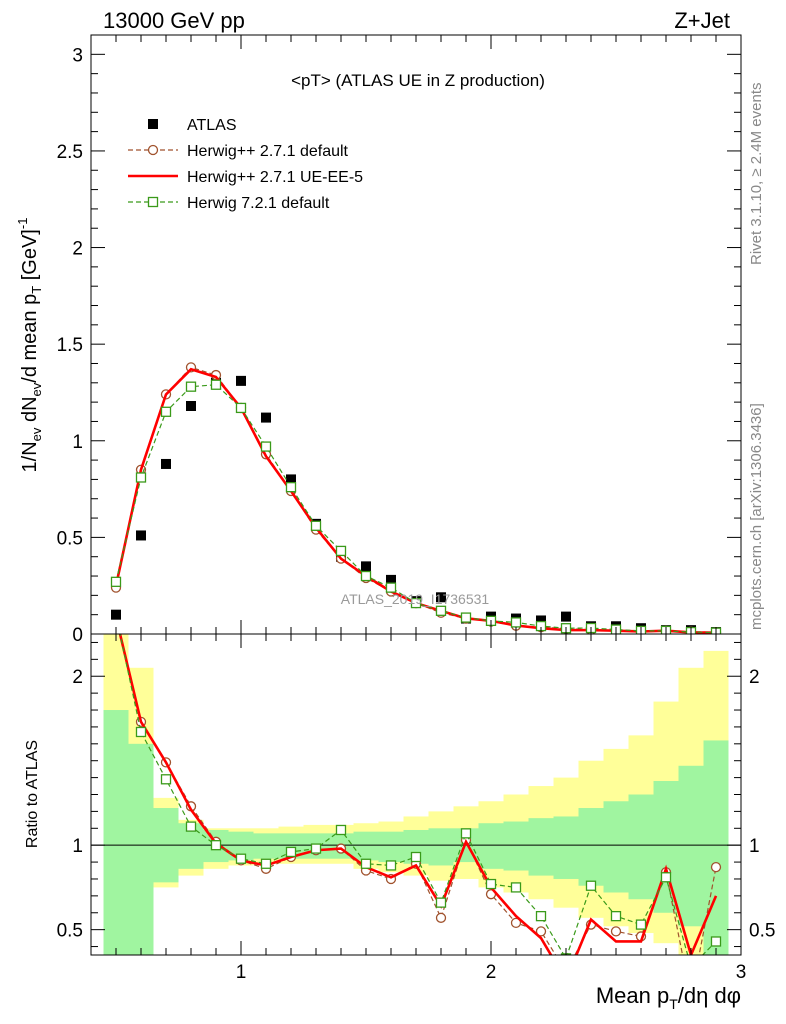 This screenshot has width=786, height=1024. What do you see at coordinates (174, 20) in the screenshot?
I see `header-left: 13000 GeV pp` at bounding box center [174, 20].